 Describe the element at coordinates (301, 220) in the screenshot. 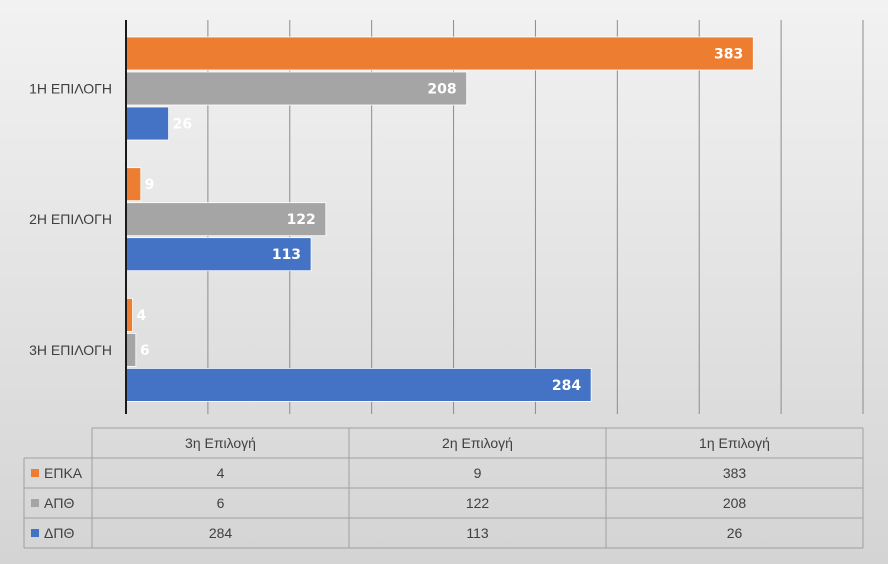

I see `bar-value-label: 122` at that location.